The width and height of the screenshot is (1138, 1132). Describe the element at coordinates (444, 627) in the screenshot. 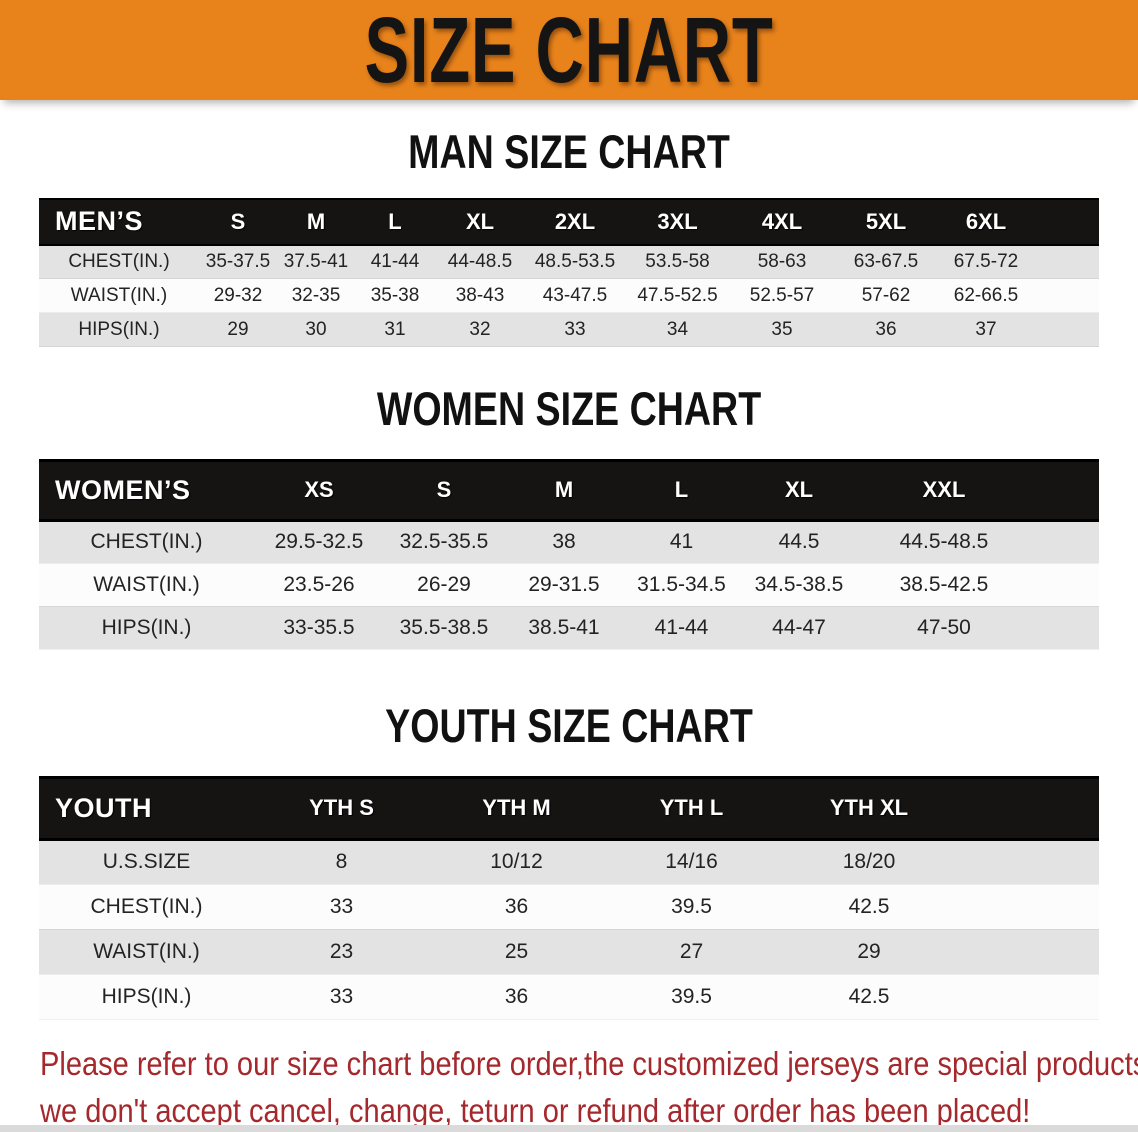

I see `cell-value: 35.5-38.5` at that location.